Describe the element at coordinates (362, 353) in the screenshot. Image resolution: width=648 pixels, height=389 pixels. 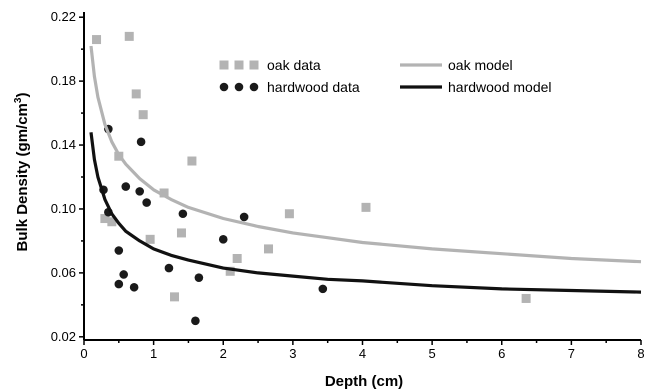
I see `x-tick-label: 4` at that location.